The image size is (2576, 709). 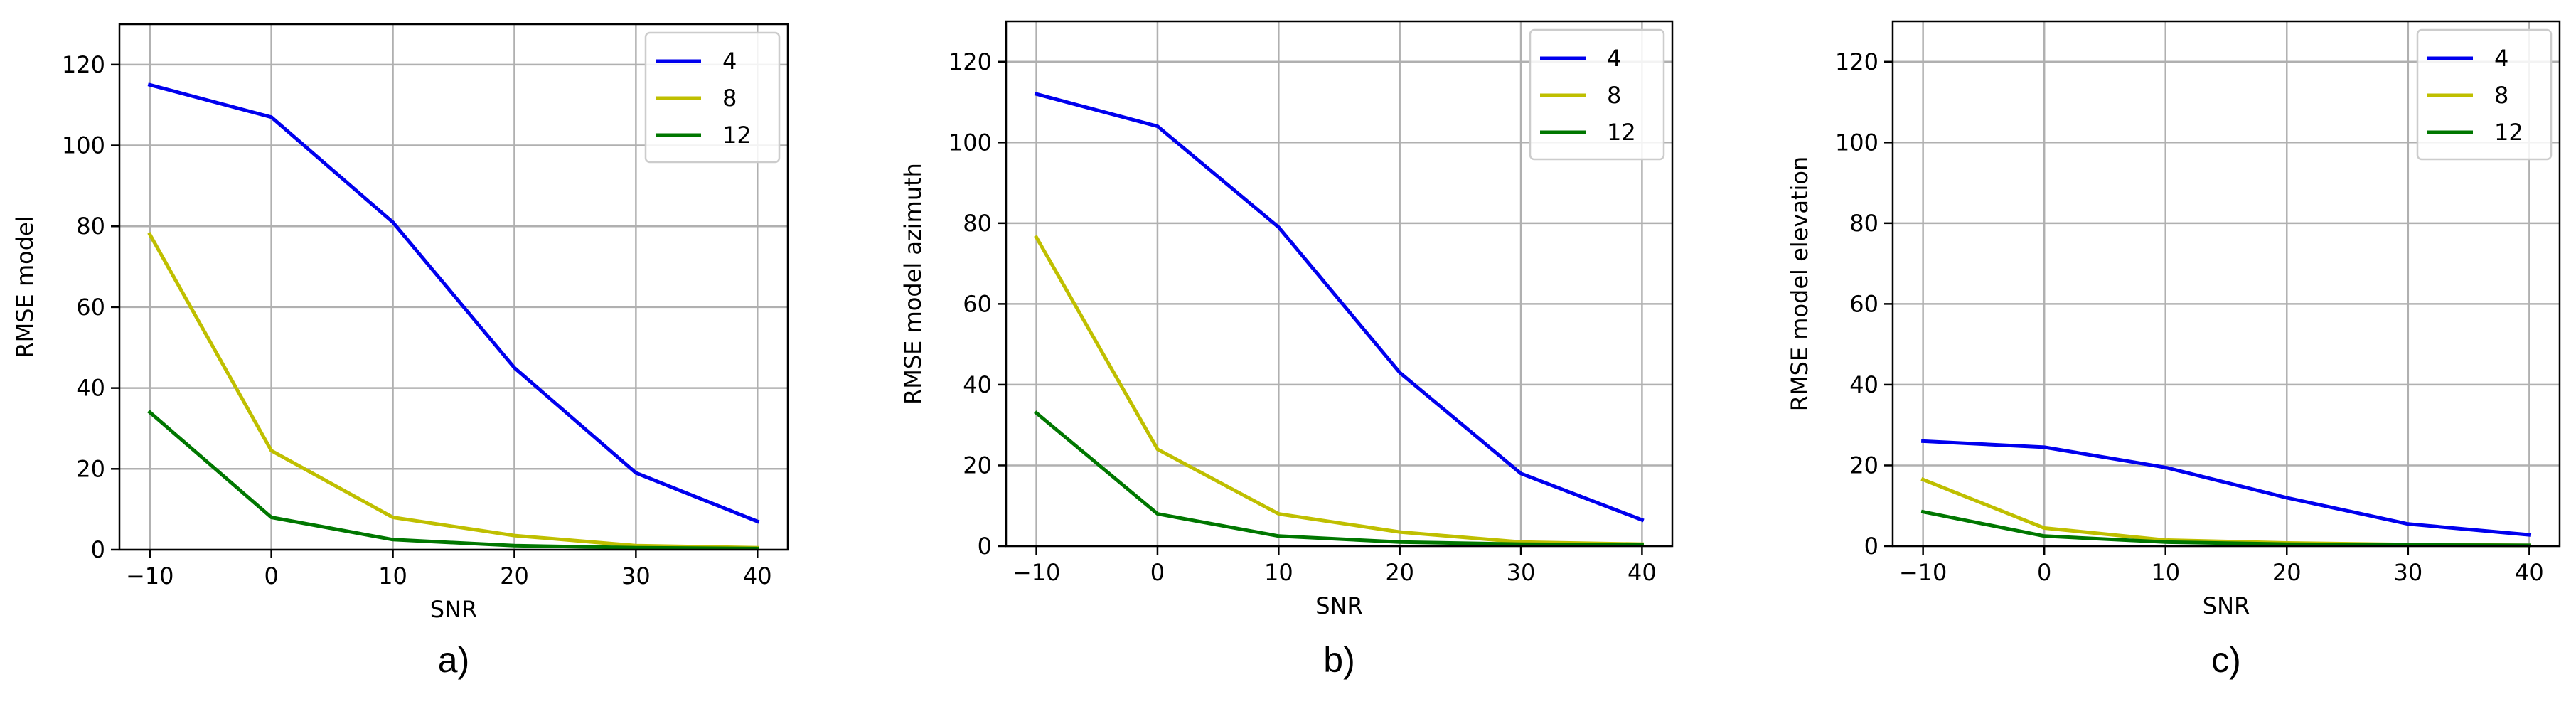 I want to click on panel-caption: b), so click(x=1338, y=660).